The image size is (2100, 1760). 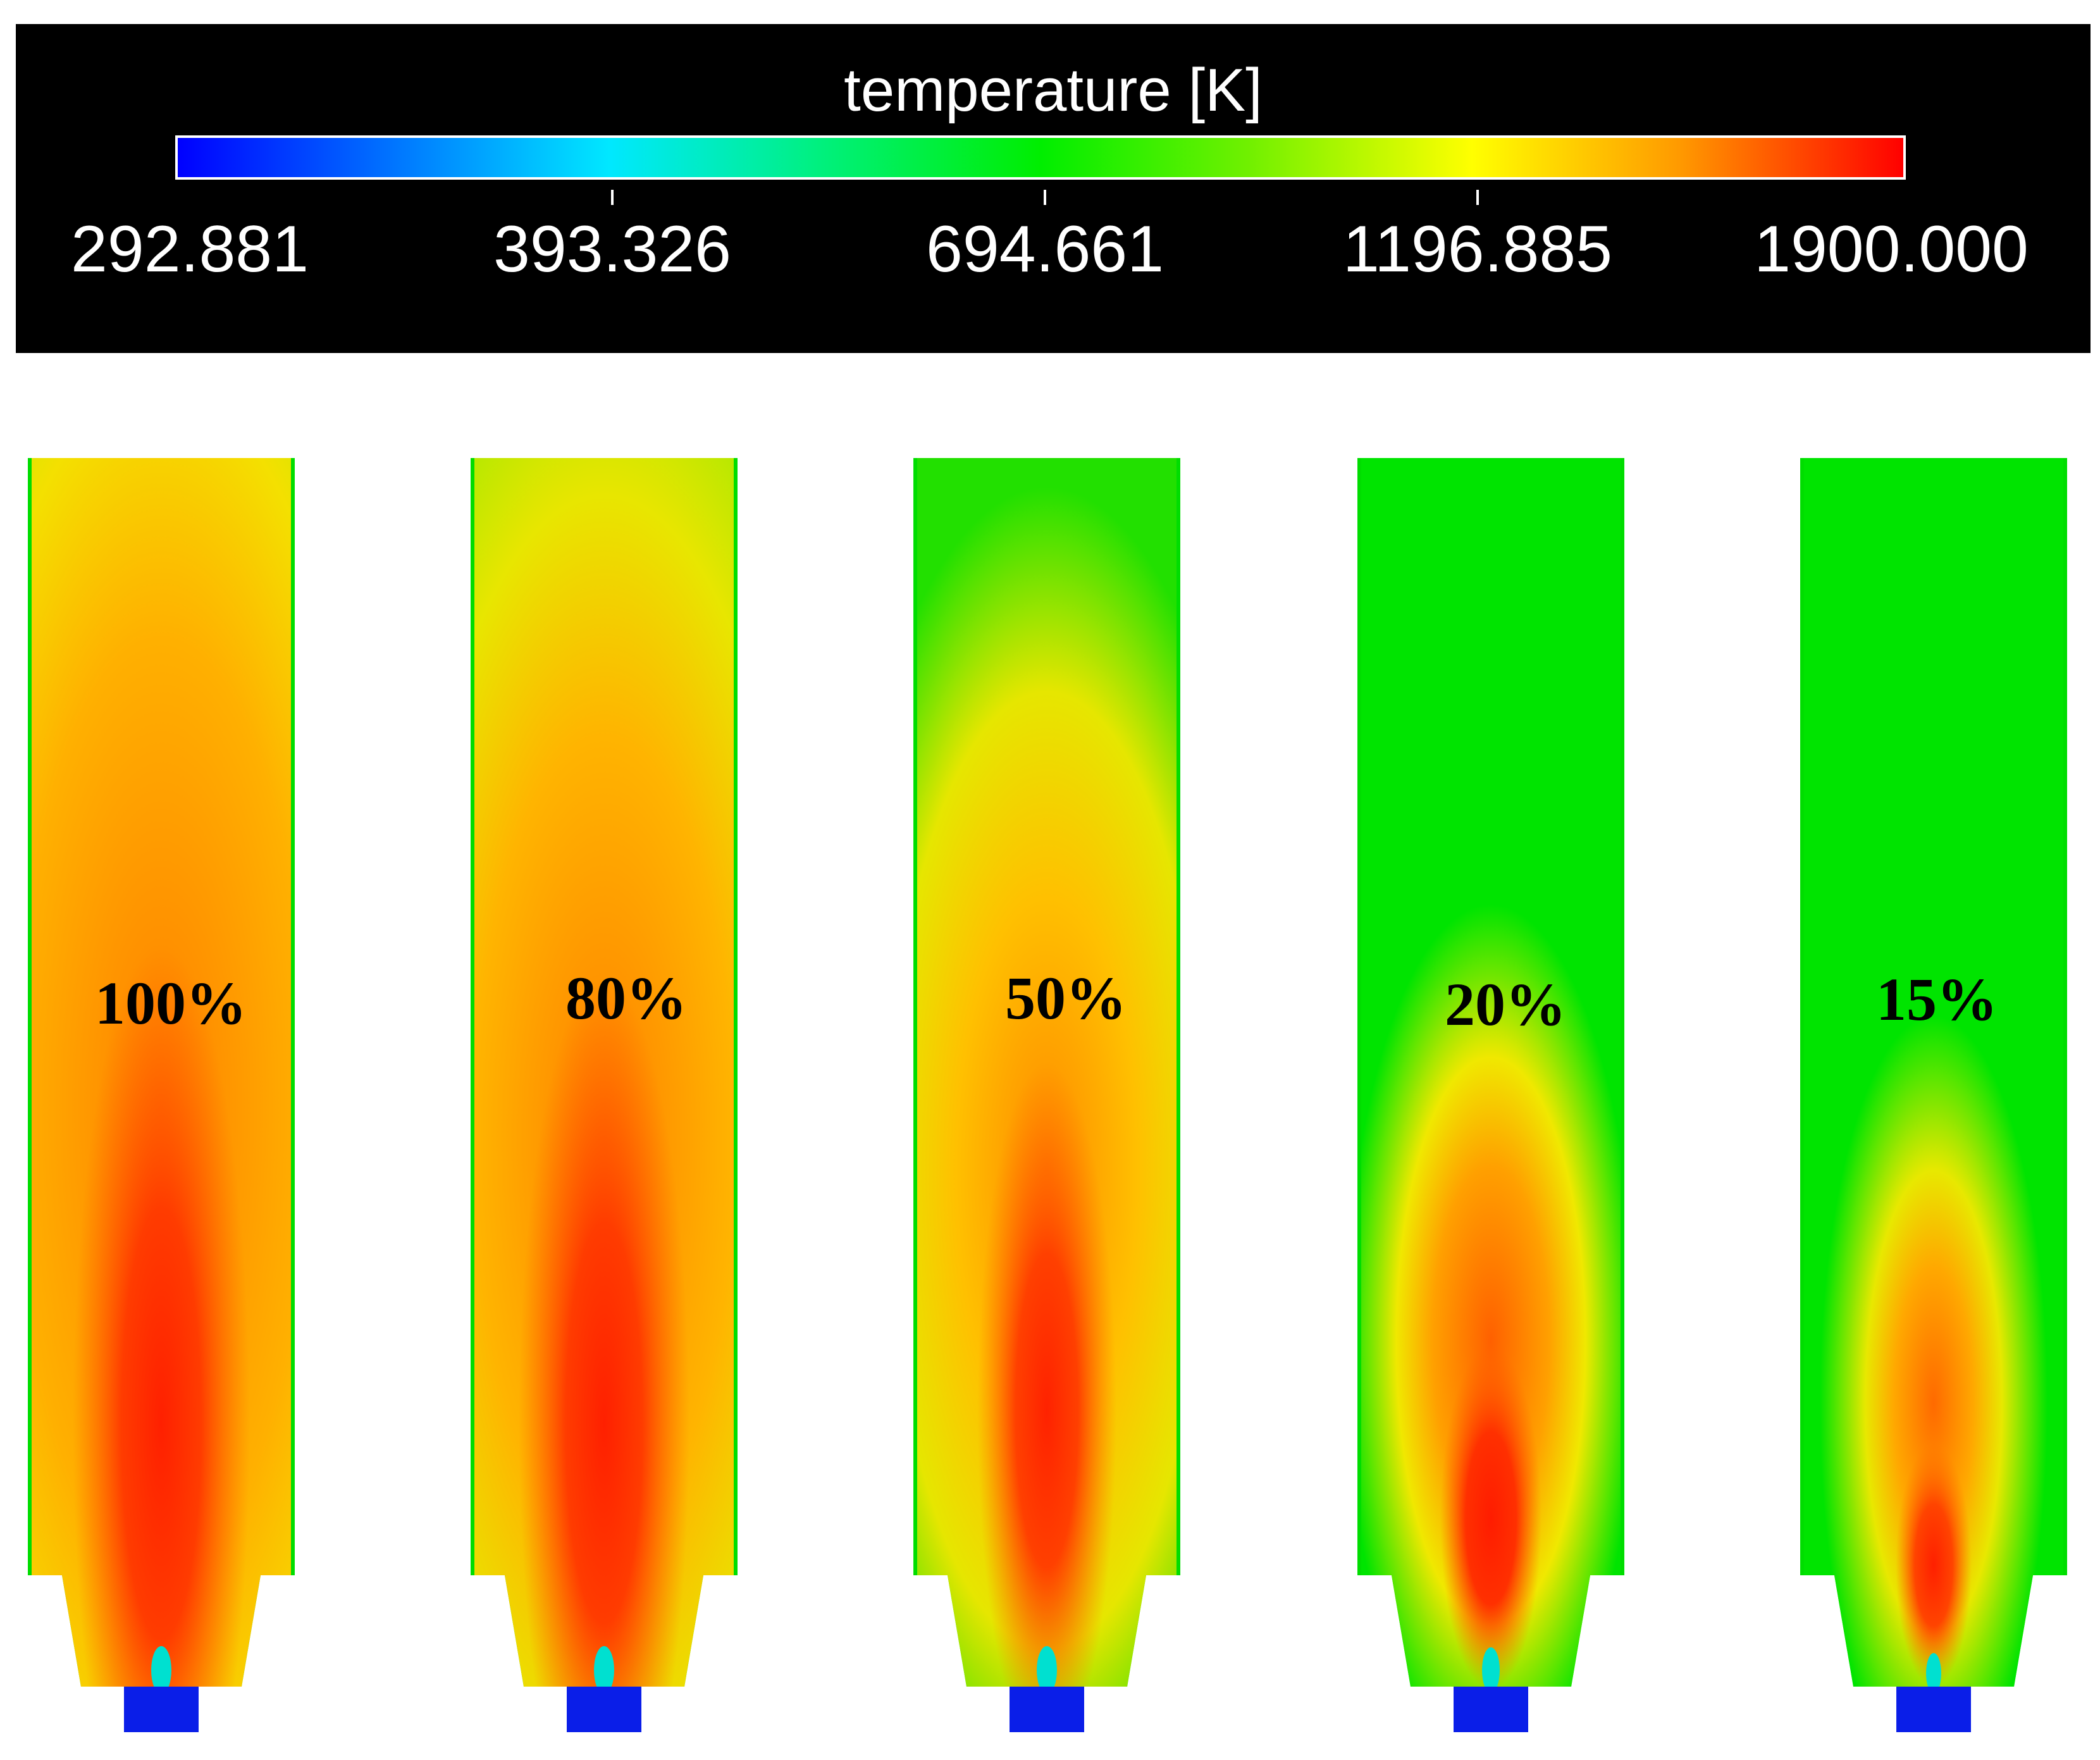 I want to click on combustor-contour-20: 20%, so click(x=1490, y=1095).